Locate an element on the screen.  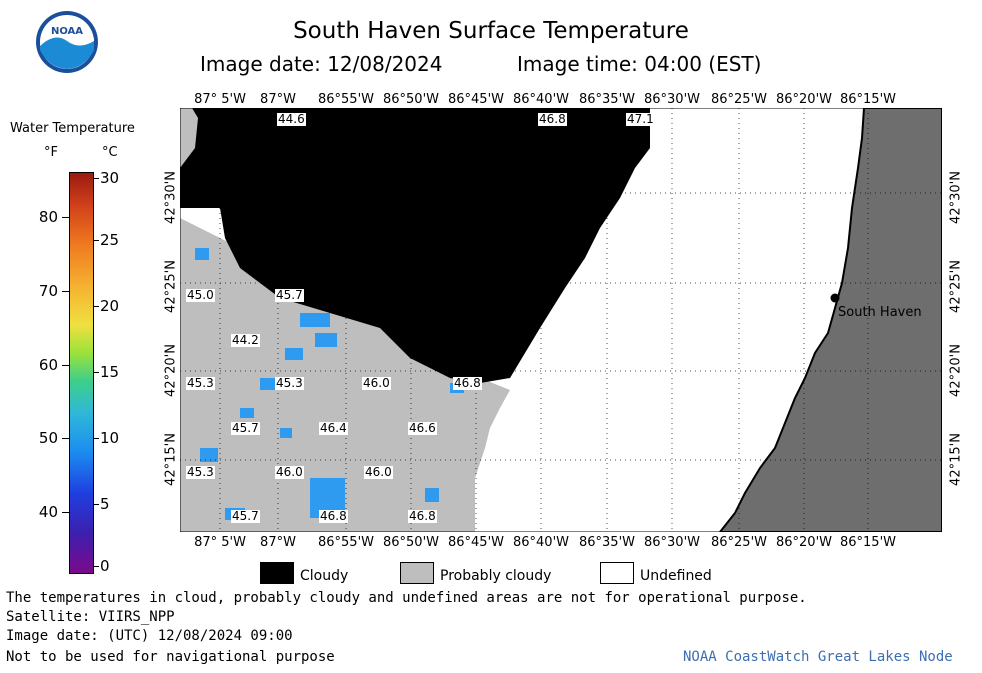
lon-label-bottom: 86°30'W is located at coordinates (671, 542).